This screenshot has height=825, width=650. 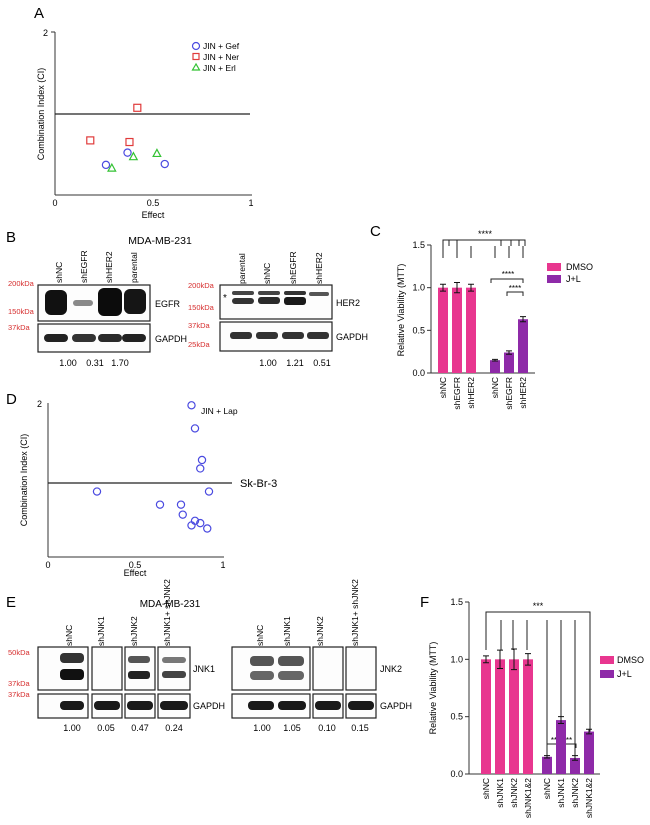 I want to click on a-x-tick-05: 0.5, so click(x=153, y=203).